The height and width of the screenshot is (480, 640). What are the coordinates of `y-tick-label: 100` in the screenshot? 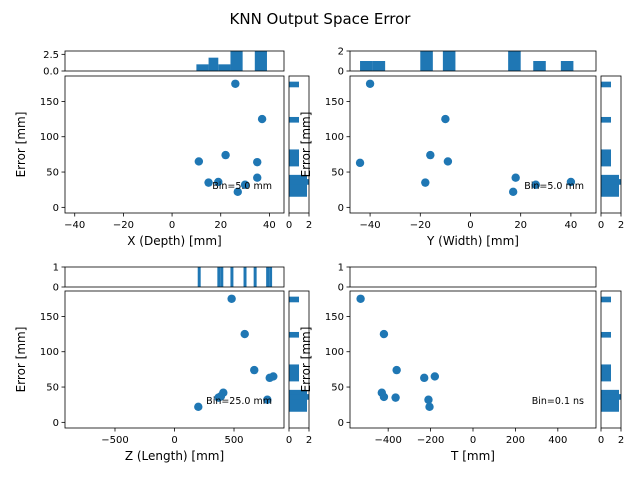 It's located at (334, 352).